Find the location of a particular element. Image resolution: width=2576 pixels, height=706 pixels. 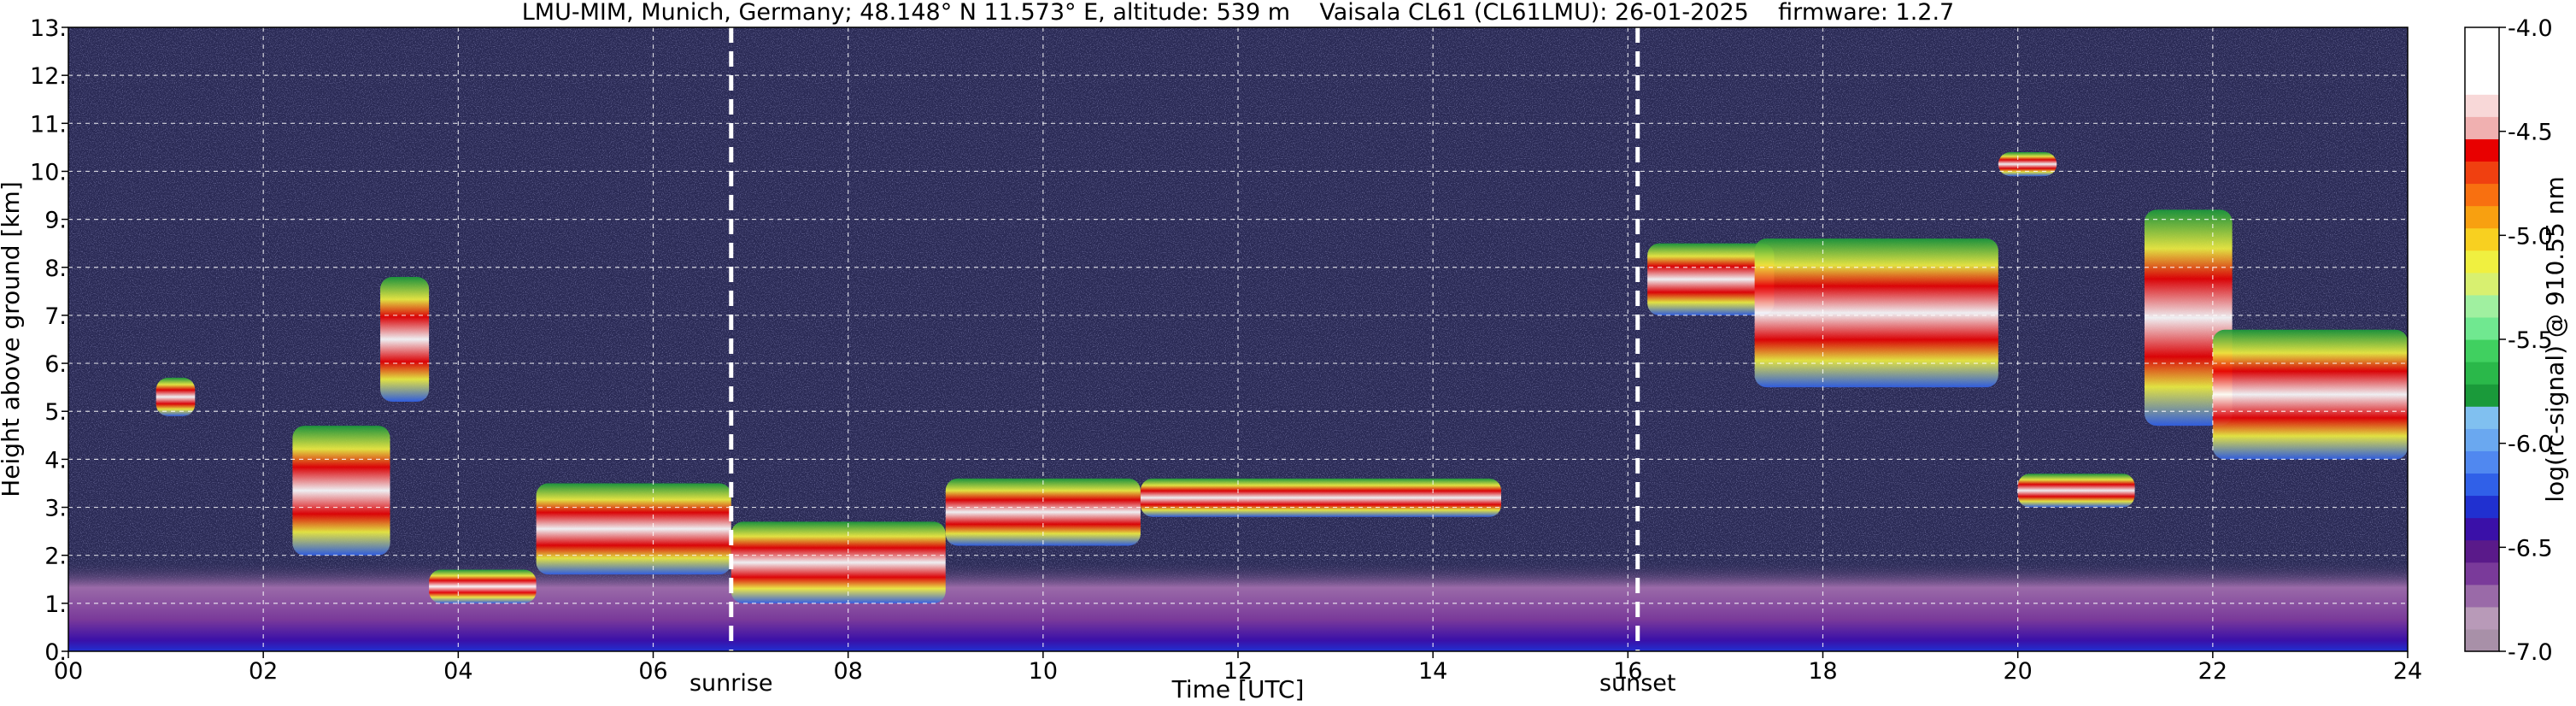

x-tick-label: 06 is located at coordinates (652, 671).